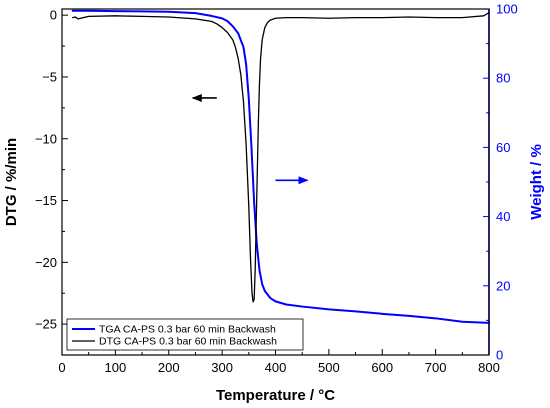 Image resolution: width=550 pixels, height=408 pixels. Describe the element at coordinates (46, 200) in the screenshot. I see `y-left-tick-label: −15` at that location.